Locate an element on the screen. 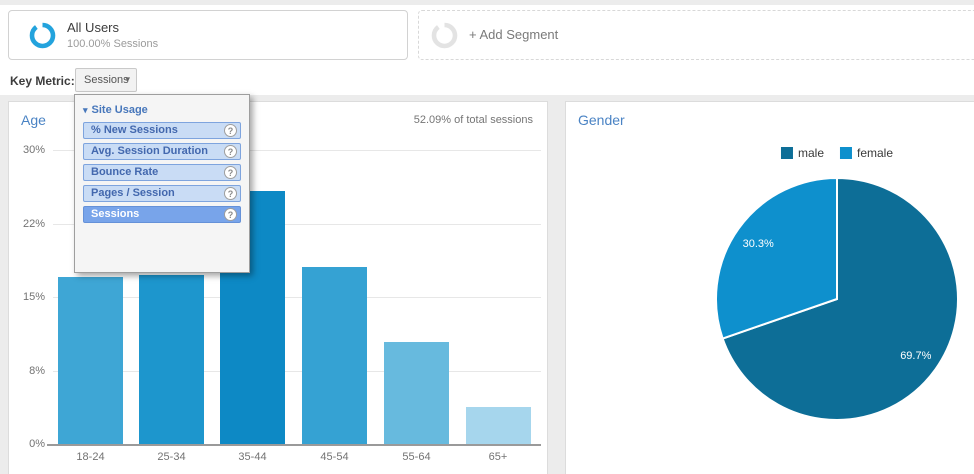 Image resolution: width=974 pixels, height=474 pixels. metric-option-label: Avg. Session Duration is located at coordinates (149, 151).